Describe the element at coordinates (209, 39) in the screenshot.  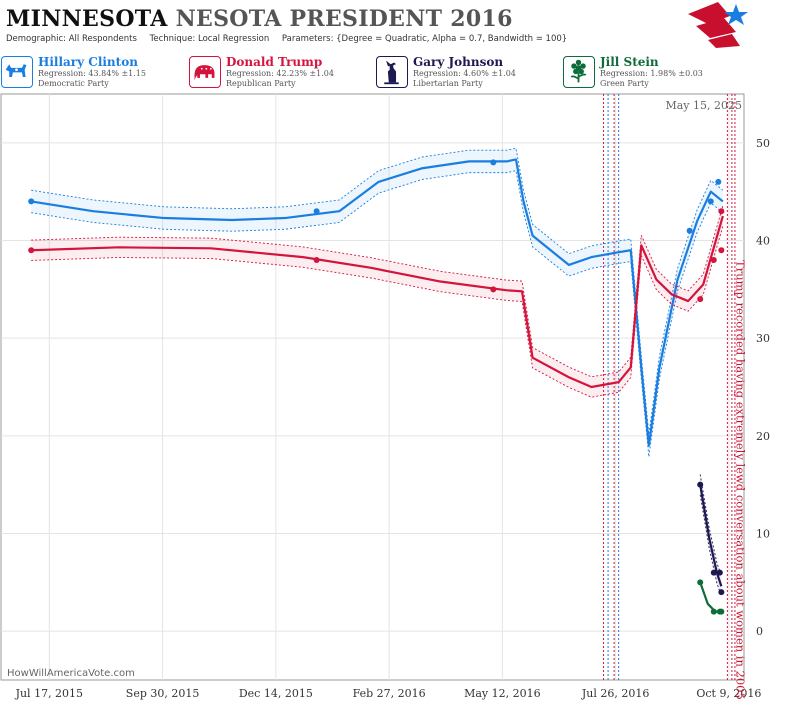
I see `technique-label: Technique: Local Regression` at that location.